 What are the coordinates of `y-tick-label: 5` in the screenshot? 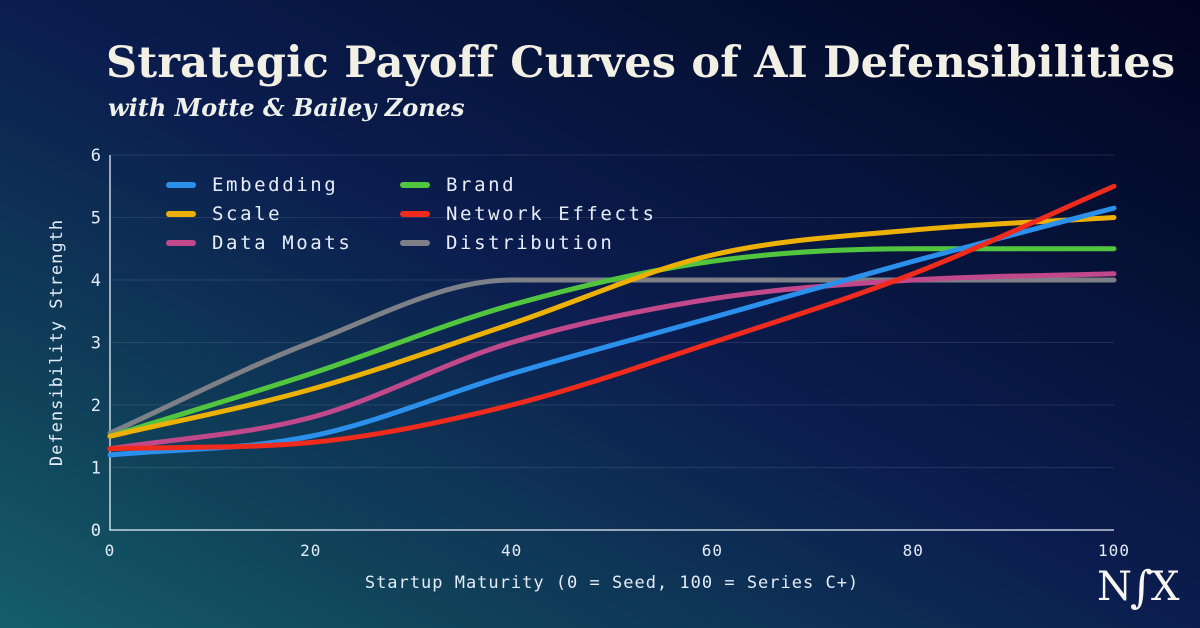 It's located at (96, 219).